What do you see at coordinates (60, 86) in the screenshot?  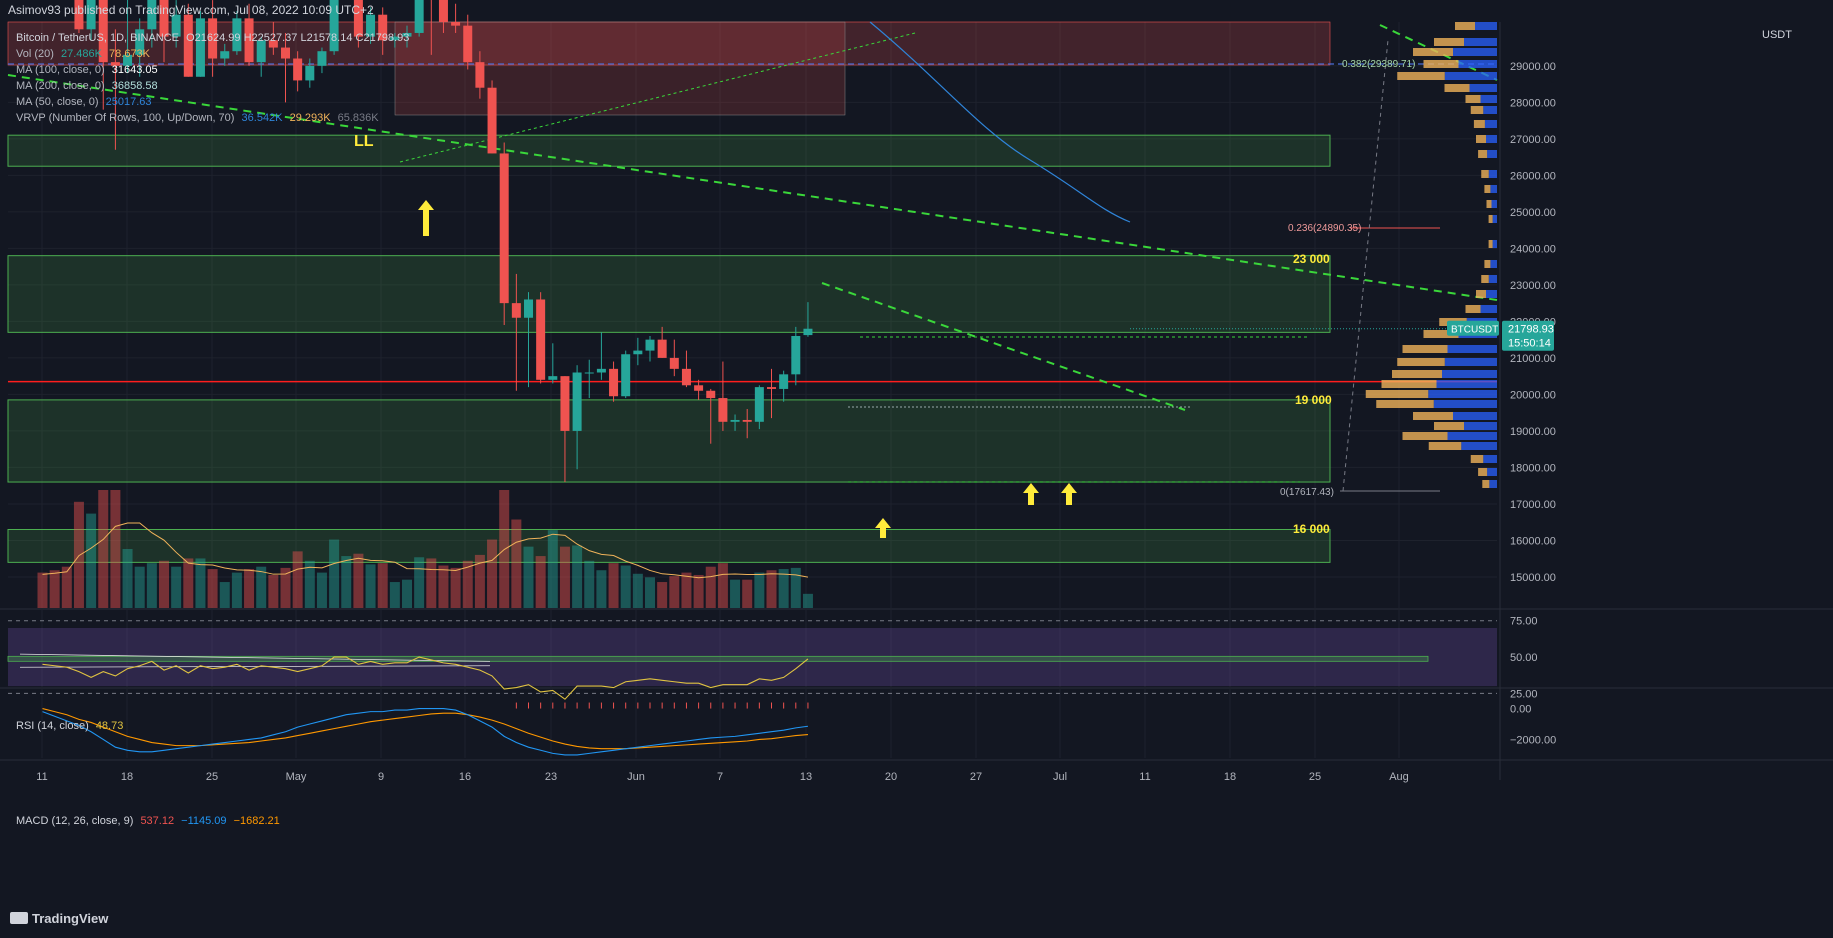 I see `ma200-label: MA (200, close, 0)` at bounding box center [60, 86].